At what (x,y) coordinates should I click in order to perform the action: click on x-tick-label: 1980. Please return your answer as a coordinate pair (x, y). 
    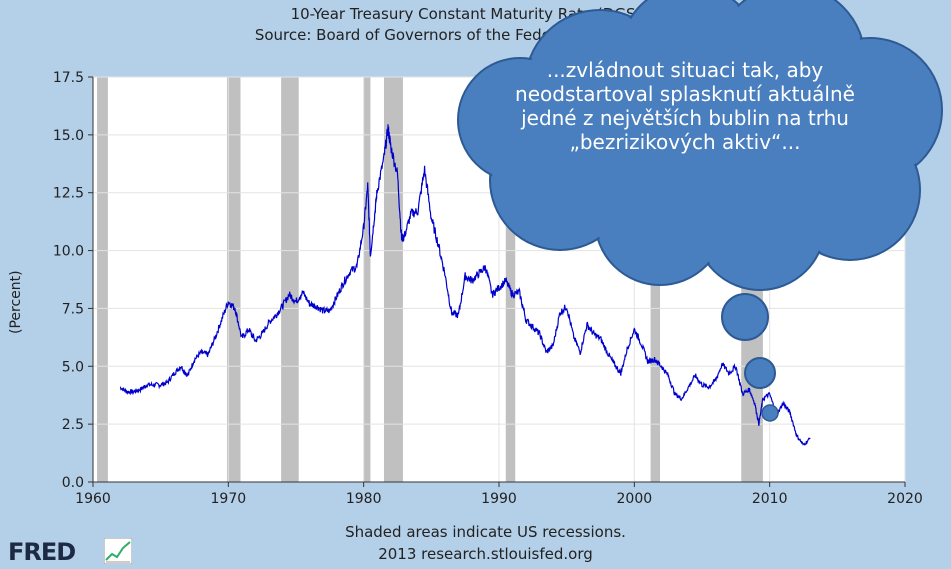
    Looking at the image, I should click on (364, 499).